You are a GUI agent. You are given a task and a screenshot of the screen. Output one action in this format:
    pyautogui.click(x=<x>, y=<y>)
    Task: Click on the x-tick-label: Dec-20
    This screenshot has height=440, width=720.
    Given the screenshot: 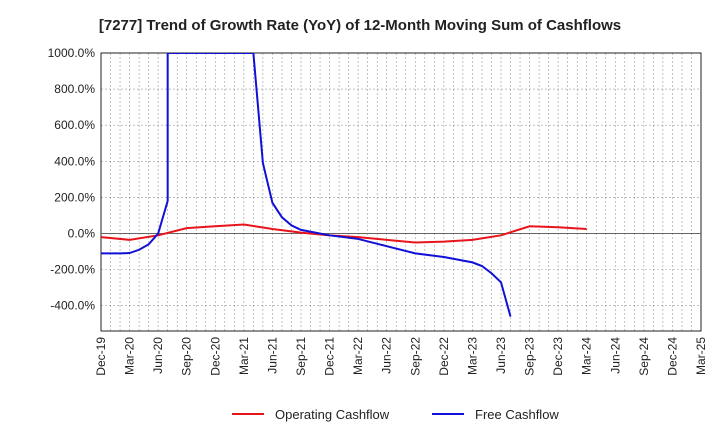 What is the action you would take?
    pyautogui.click(x=215, y=356)
    